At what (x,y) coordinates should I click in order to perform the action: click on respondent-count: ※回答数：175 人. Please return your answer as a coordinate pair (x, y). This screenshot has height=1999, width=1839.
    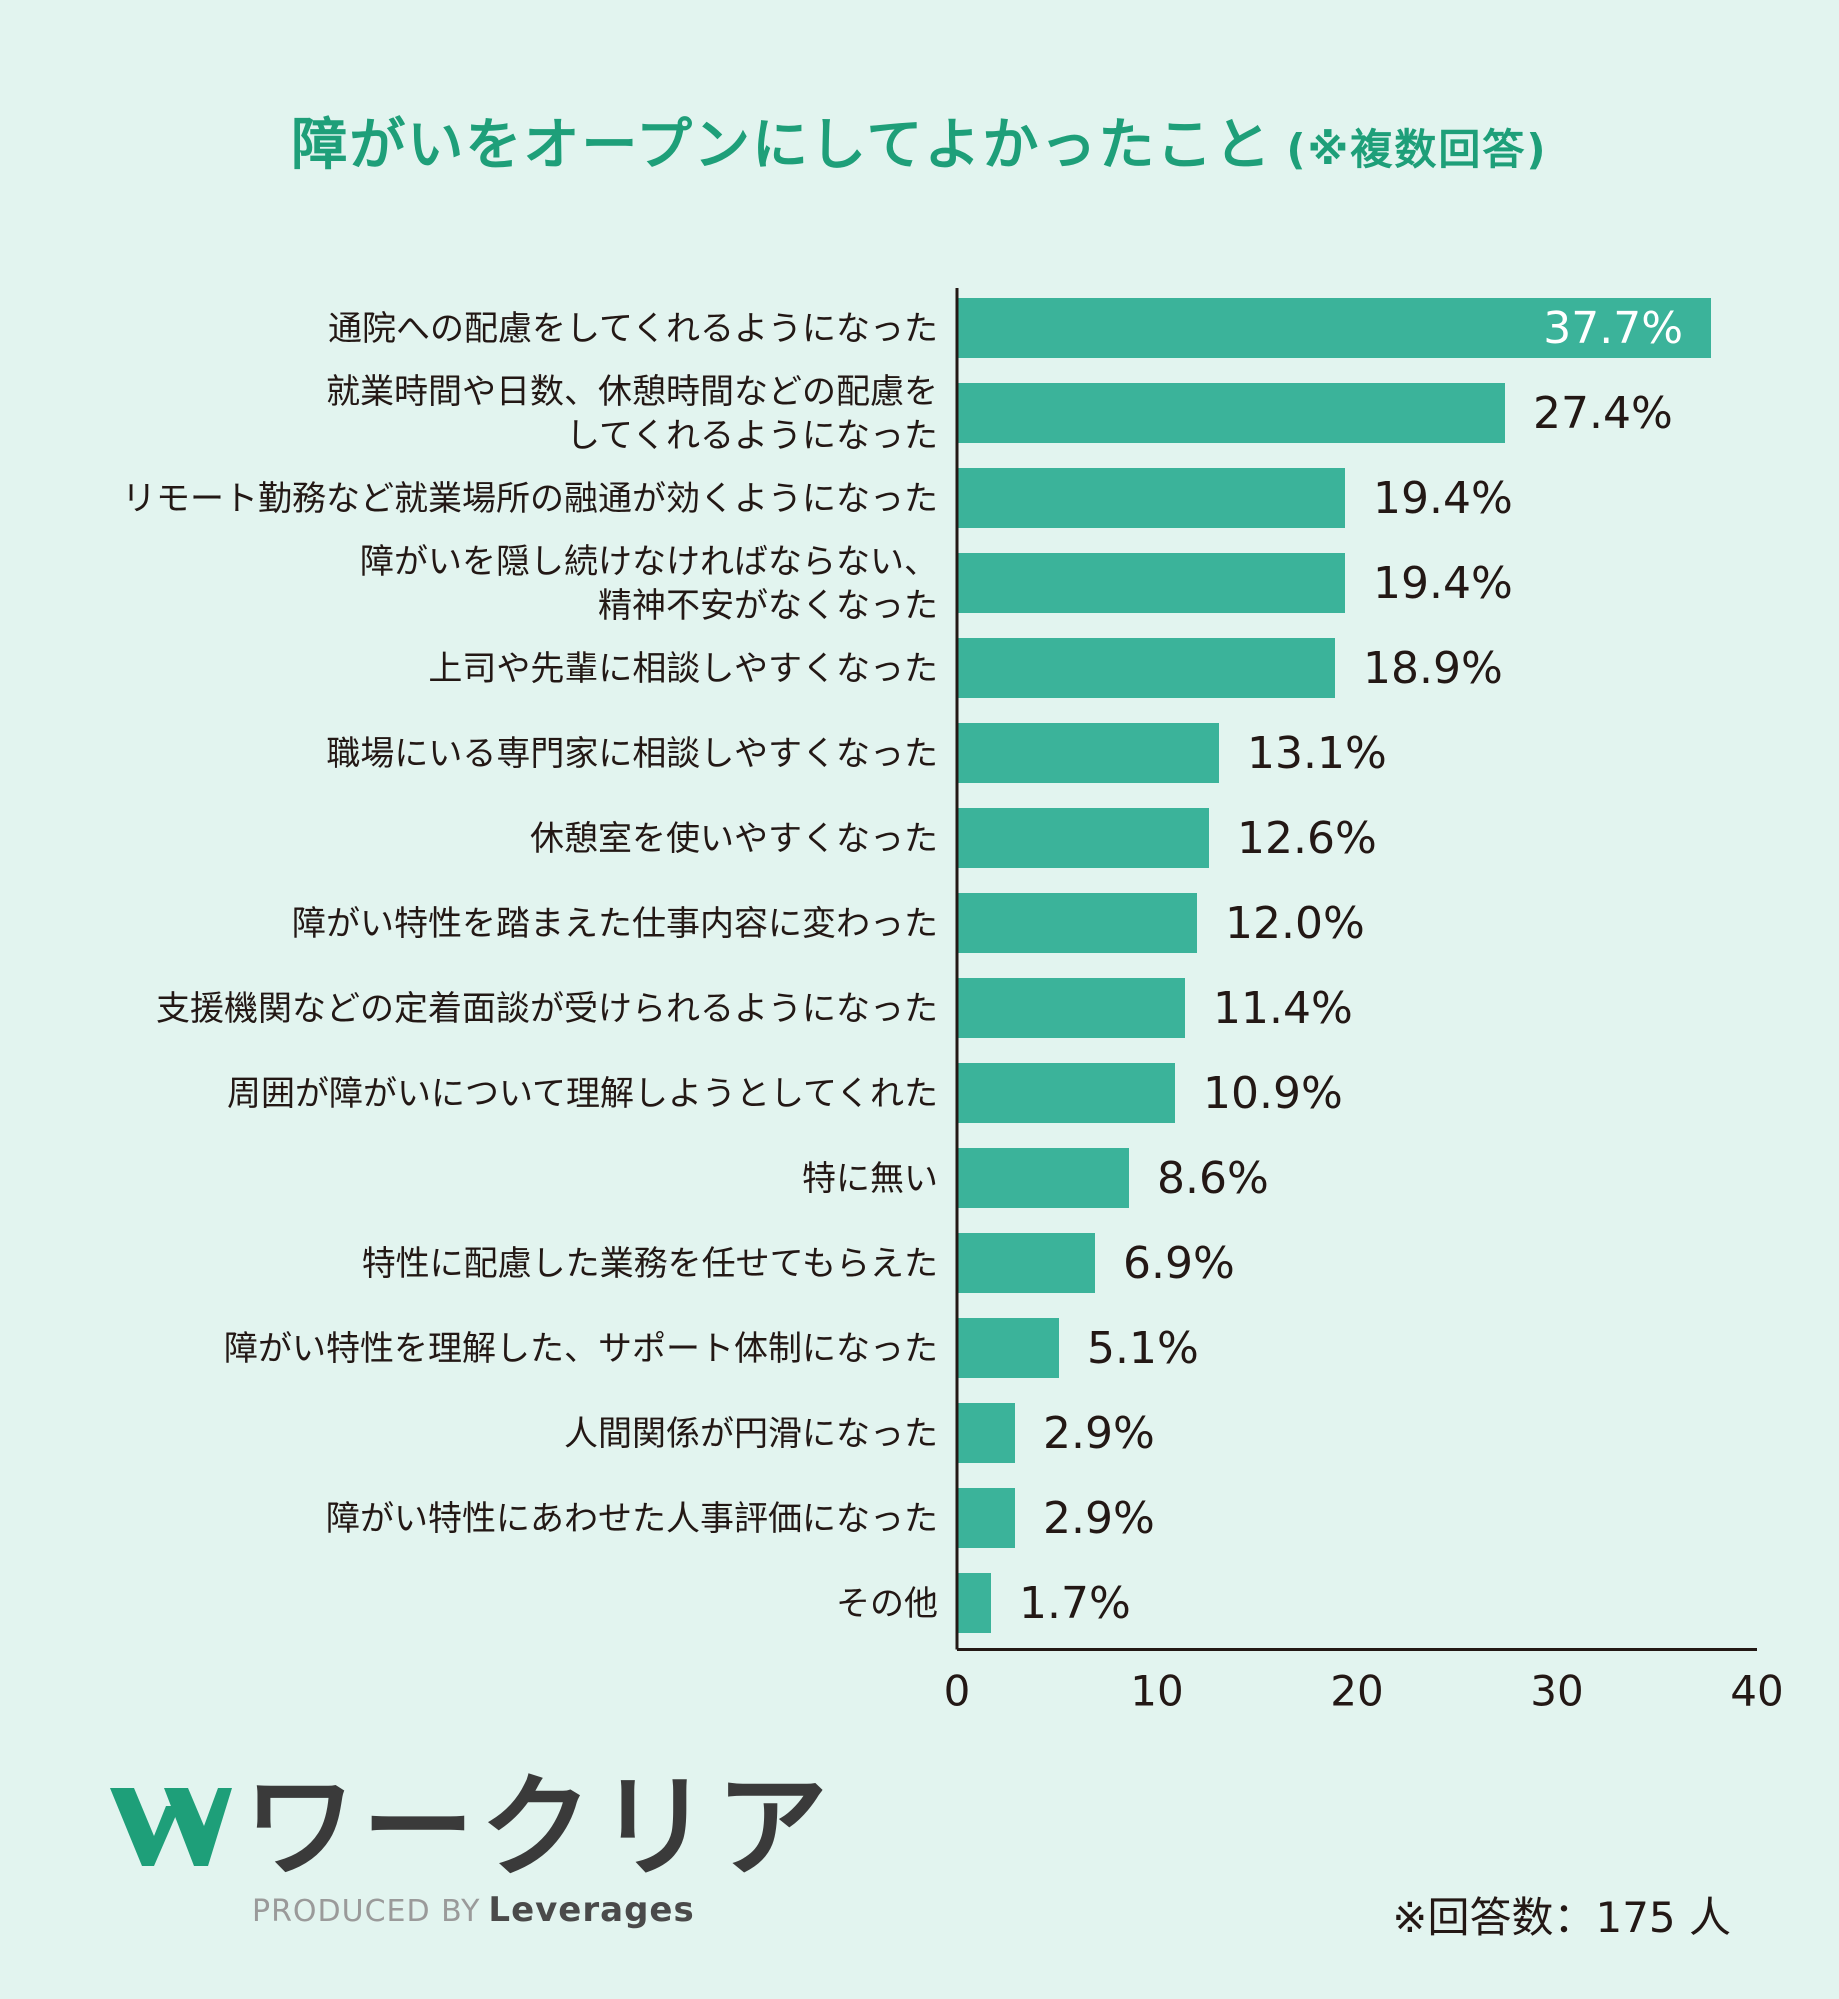
    Looking at the image, I should click on (1561, 1917).